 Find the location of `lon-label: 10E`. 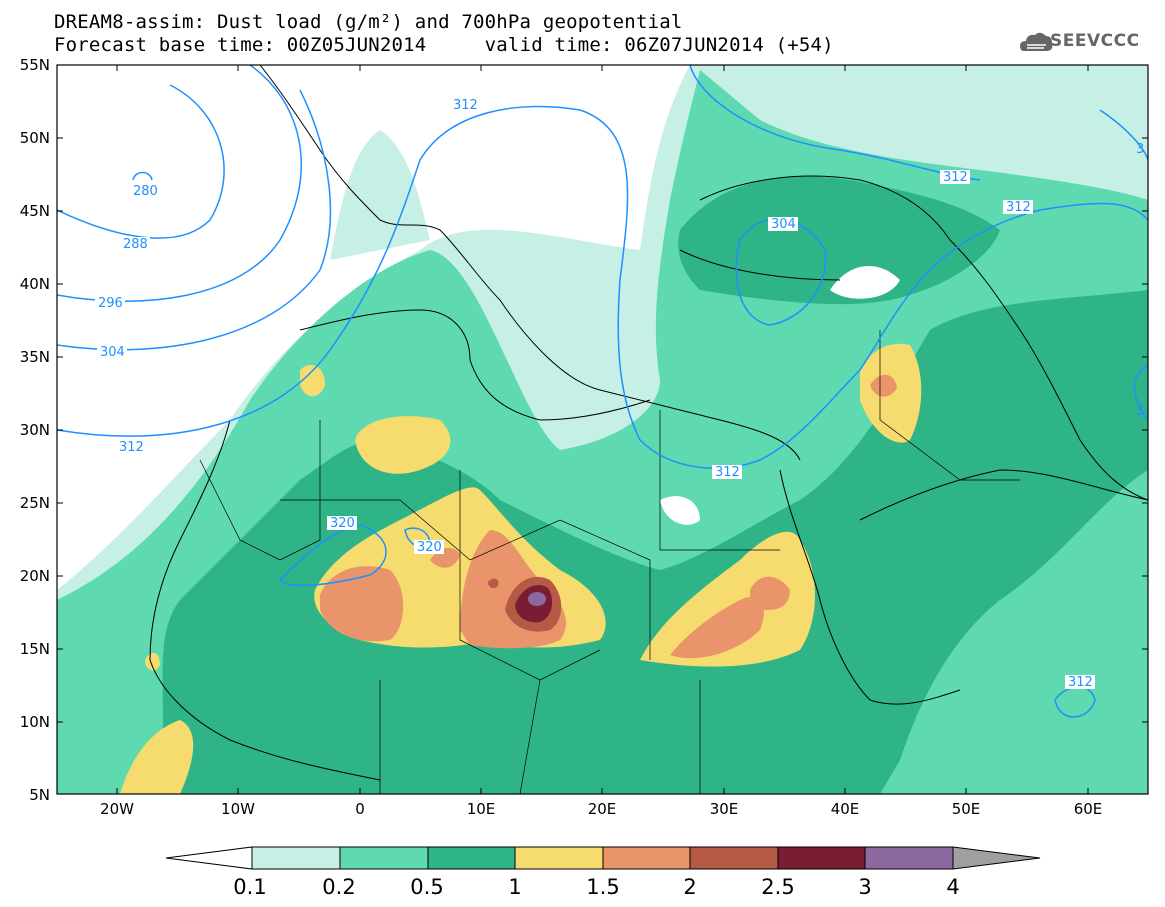

lon-label: 10E is located at coordinates (481, 809).